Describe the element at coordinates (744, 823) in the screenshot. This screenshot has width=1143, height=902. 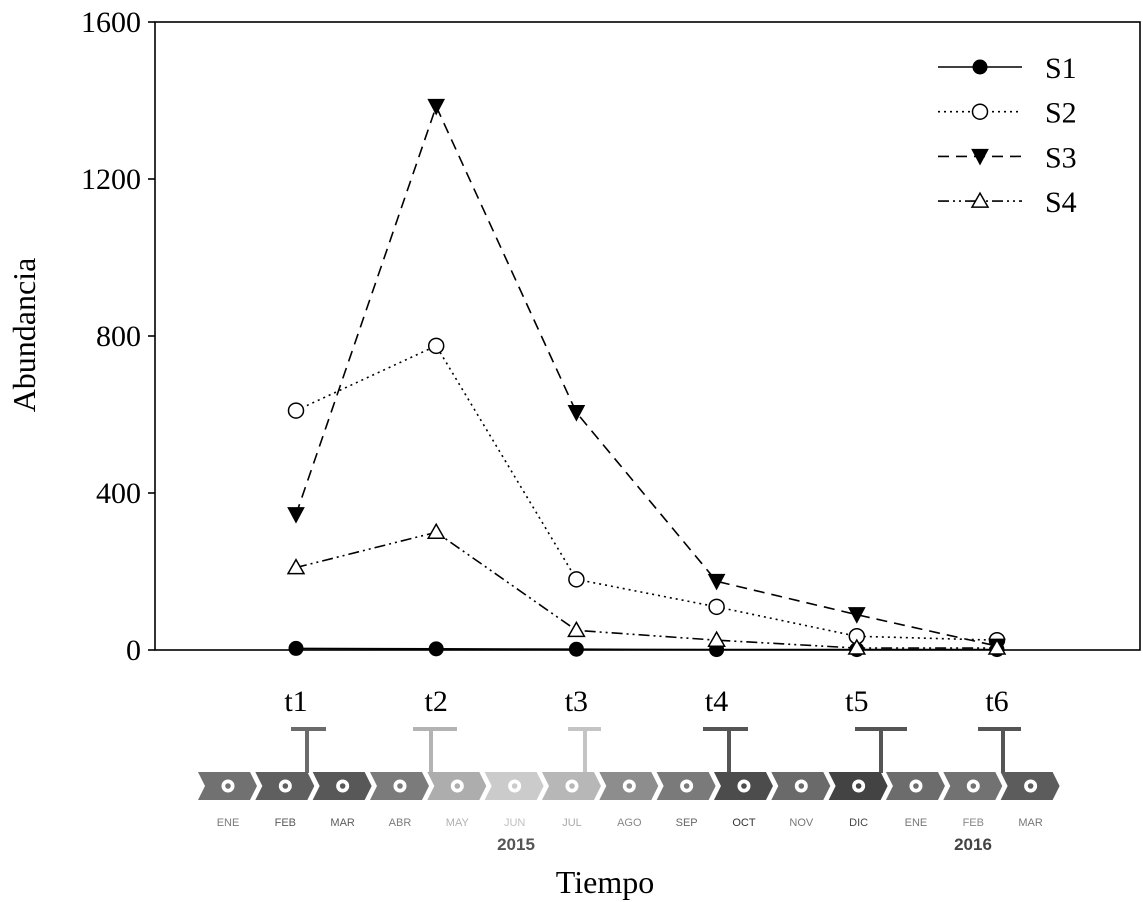
I see `month-label: OCT` at that location.